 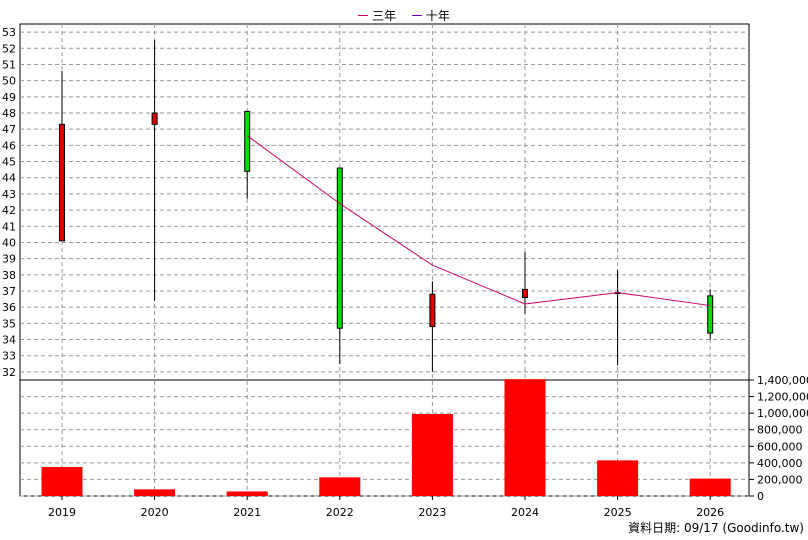 What do you see at coordinates (782, 397) in the screenshot?
I see `volume-tick-label: 1,200,000` at bounding box center [782, 397].